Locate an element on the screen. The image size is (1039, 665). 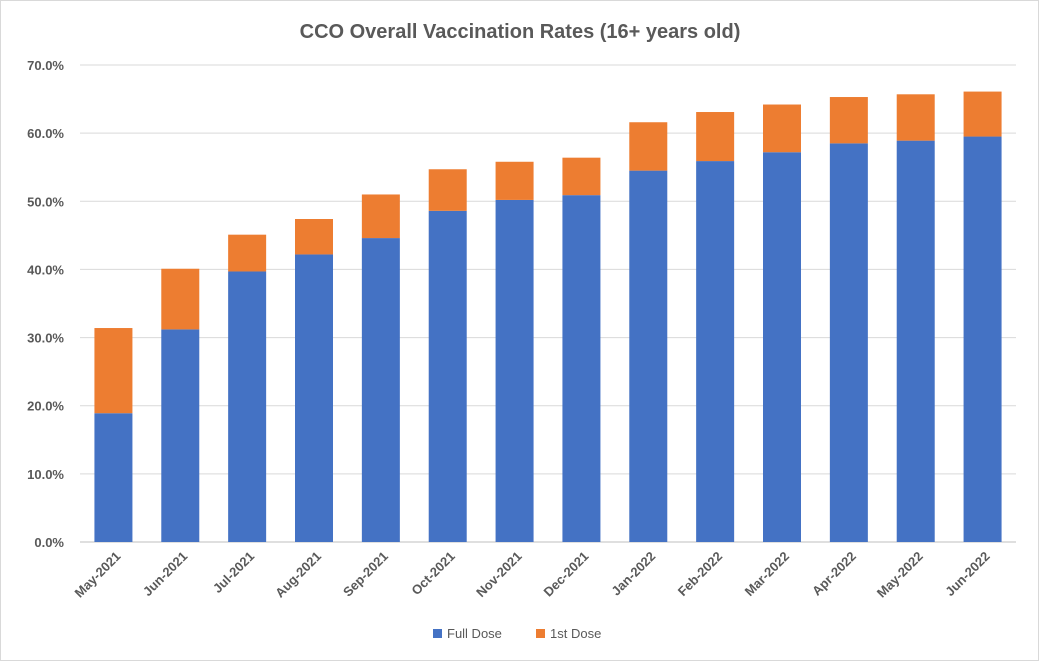
x-tick-label: May-2022 is located at coordinates (900, 575).